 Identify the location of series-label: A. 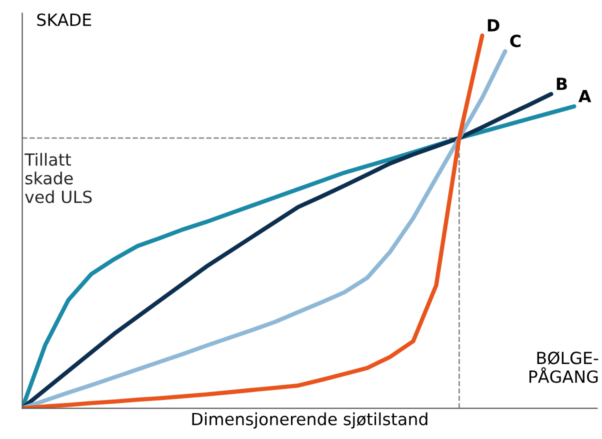
(585, 96).